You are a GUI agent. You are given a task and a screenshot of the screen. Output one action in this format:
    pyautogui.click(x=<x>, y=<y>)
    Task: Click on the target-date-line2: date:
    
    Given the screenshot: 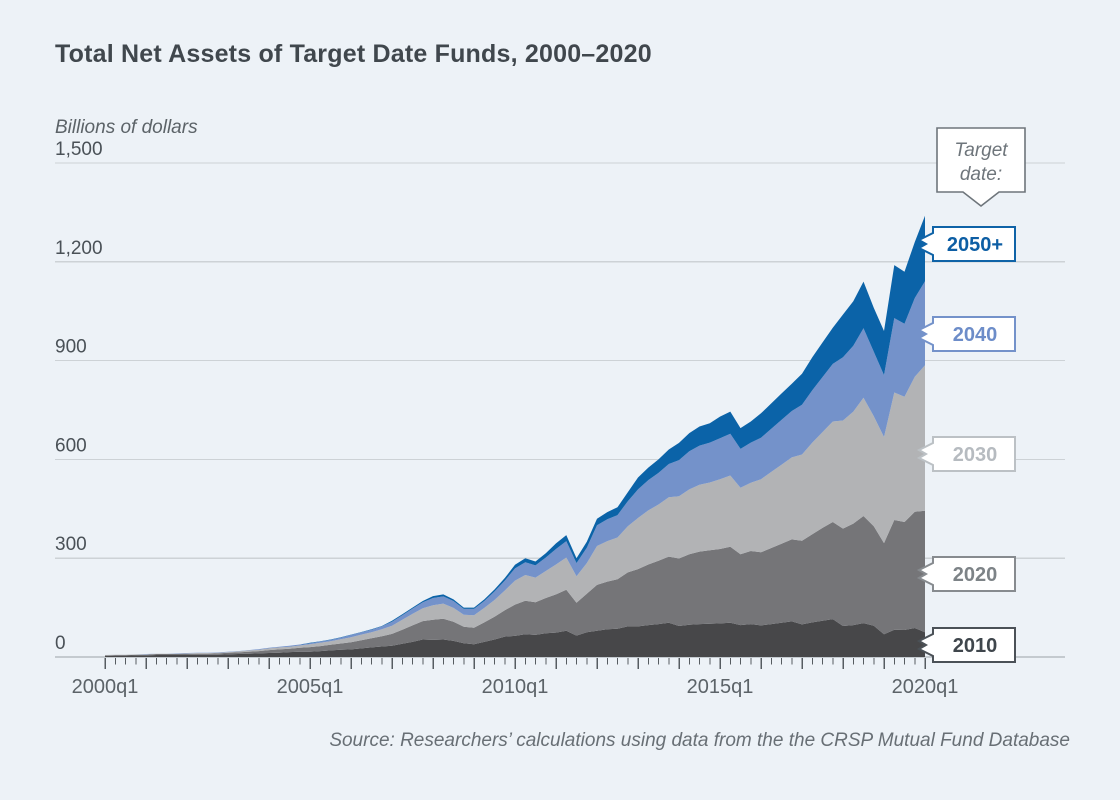 What is the action you would take?
    pyautogui.click(x=981, y=174)
    